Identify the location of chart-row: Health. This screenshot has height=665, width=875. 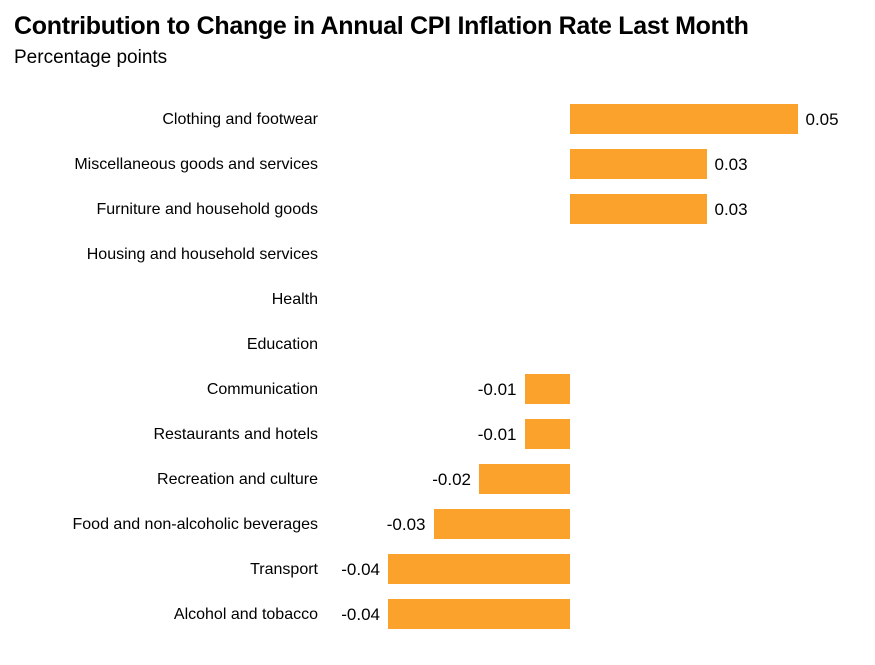
(437, 299).